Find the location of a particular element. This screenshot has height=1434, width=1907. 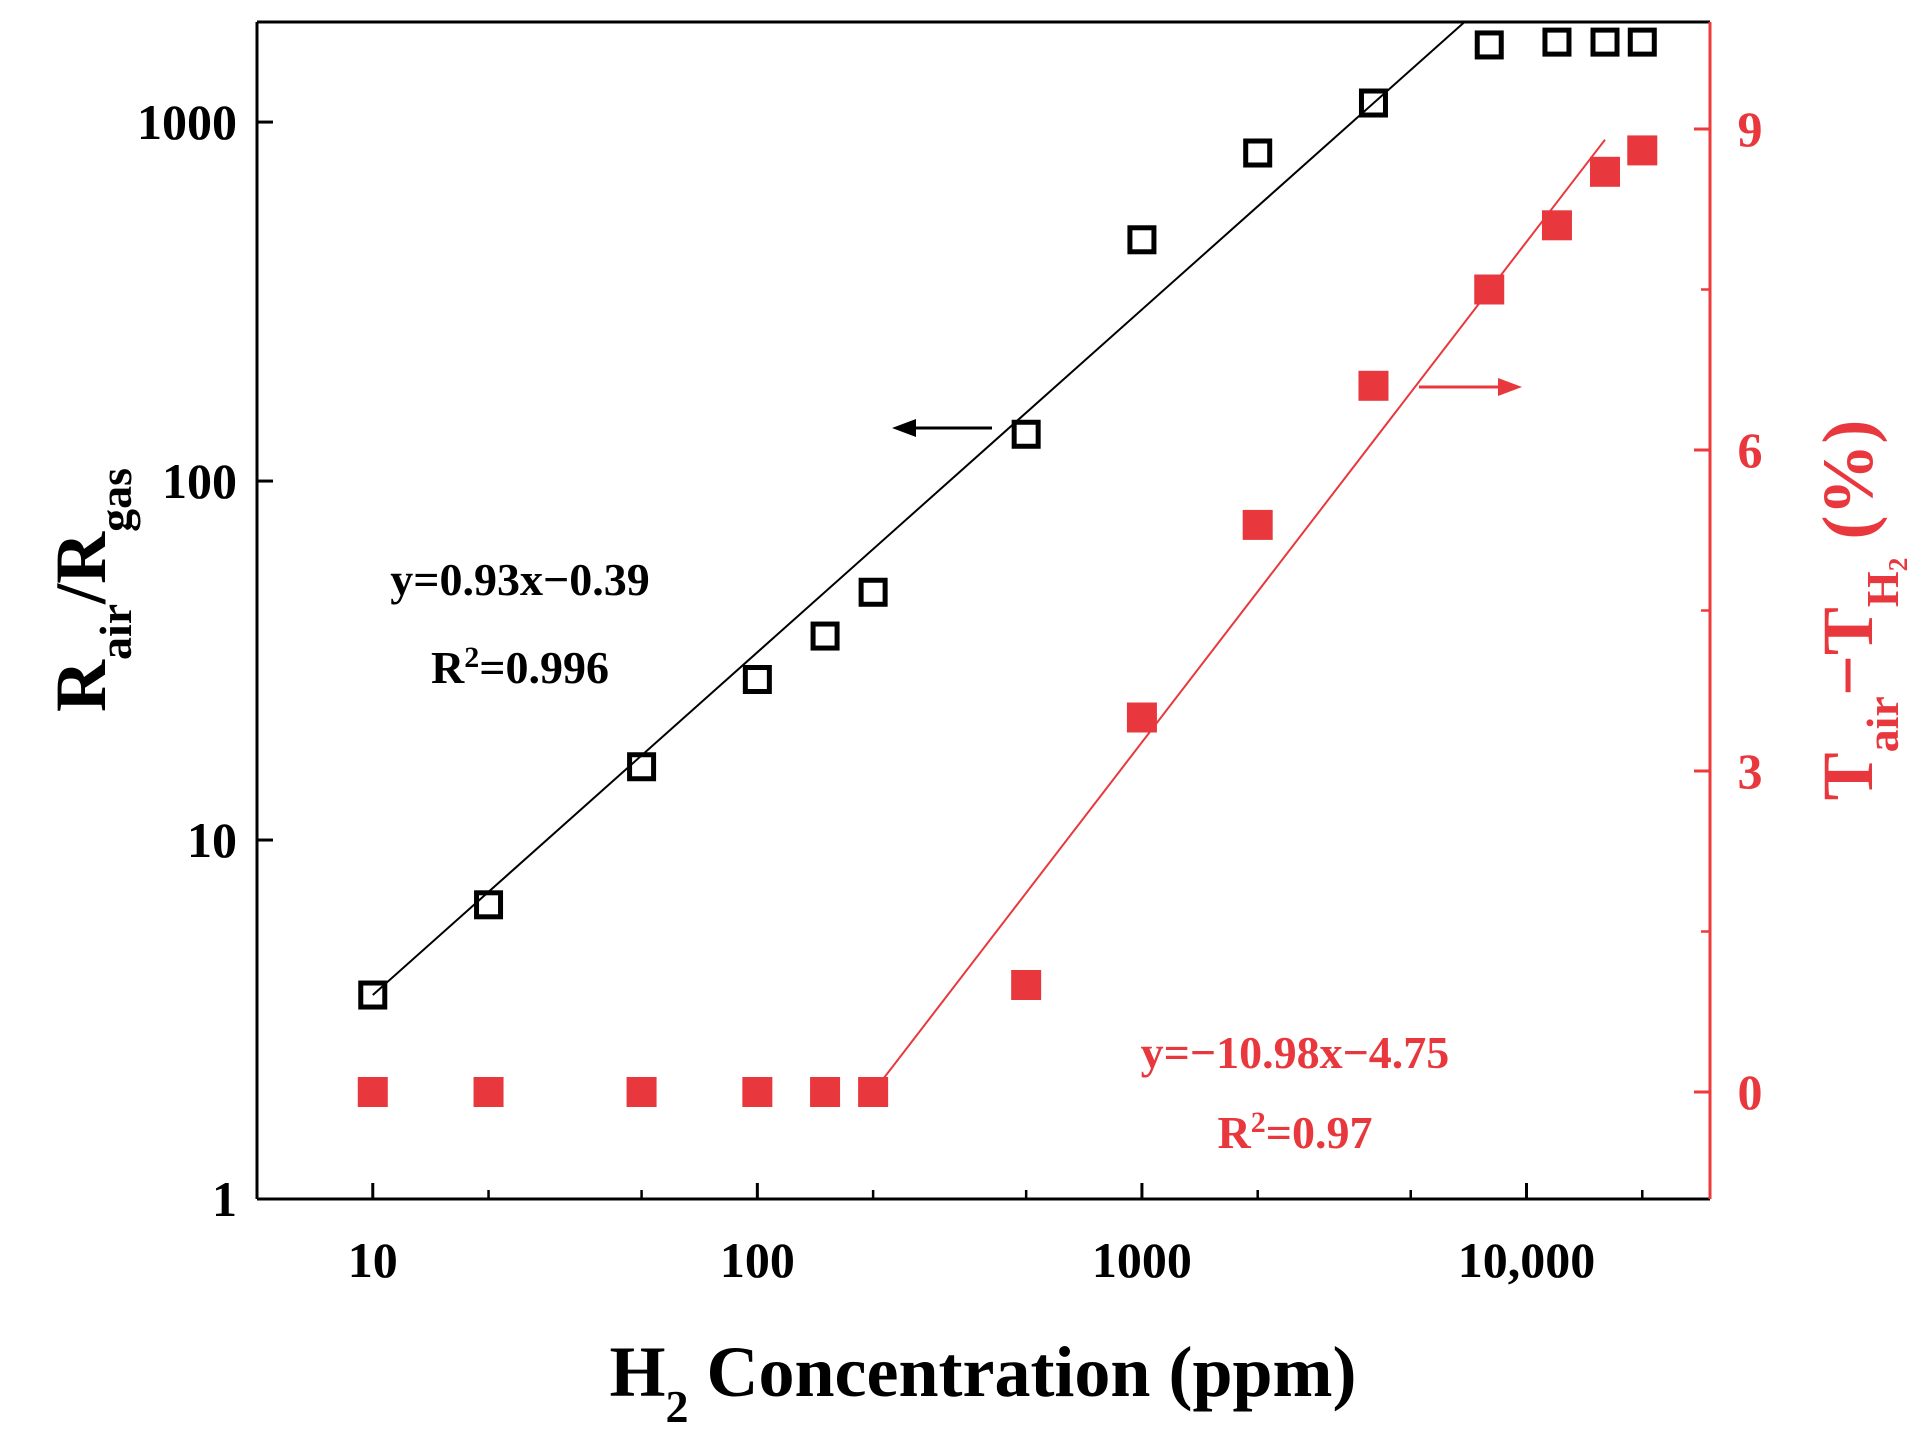

right-arrow is located at coordinates (1470, 387).